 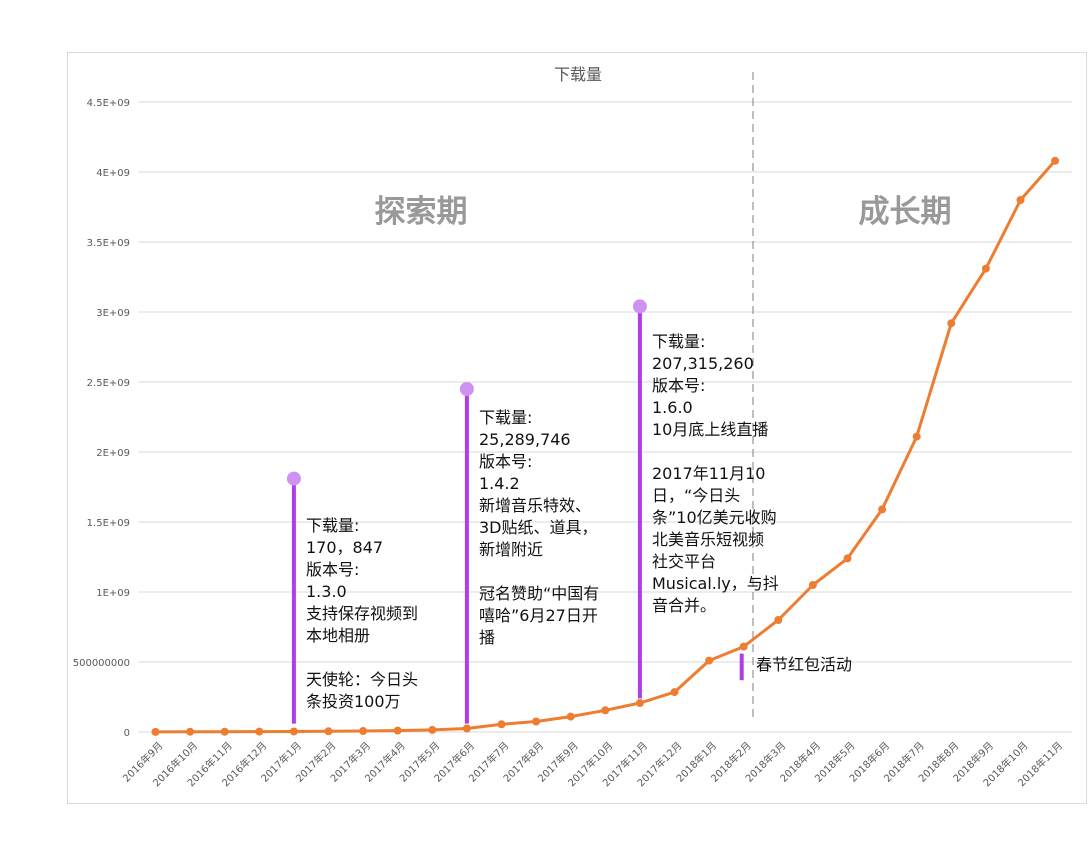 What do you see at coordinates (113, 593) in the screenshot?
I see `y-tick-label: 1E+09` at bounding box center [113, 593].